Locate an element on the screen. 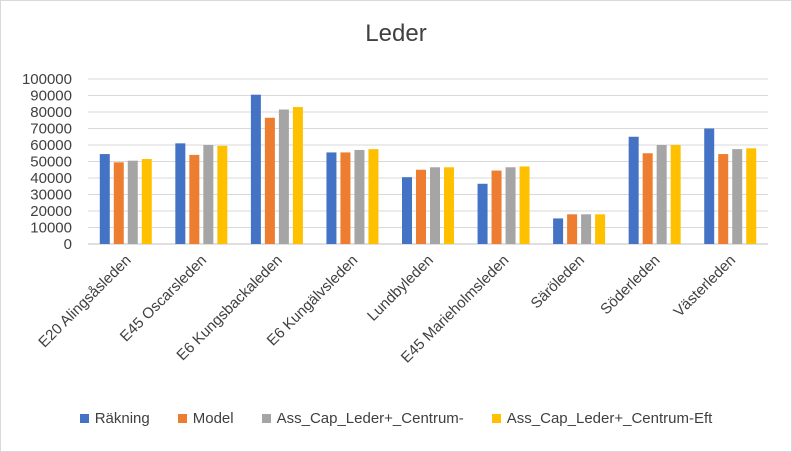 The height and width of the screenshot is (452, 792). legend-item: Ass_Cap_Leder+_Centrum-Eft is located at coordinates (602, 418).